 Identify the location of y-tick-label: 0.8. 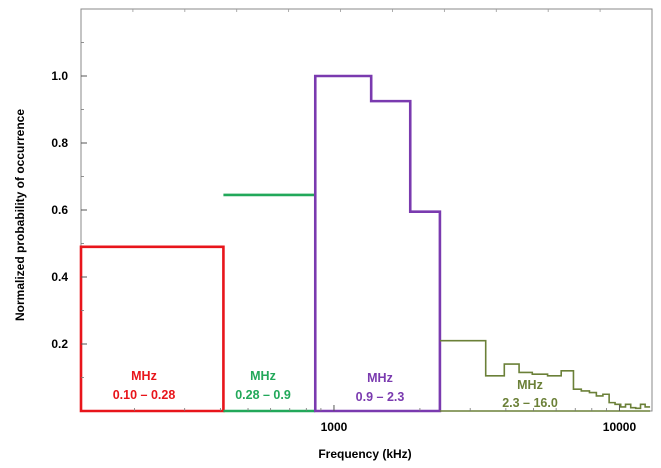
(59, 143).